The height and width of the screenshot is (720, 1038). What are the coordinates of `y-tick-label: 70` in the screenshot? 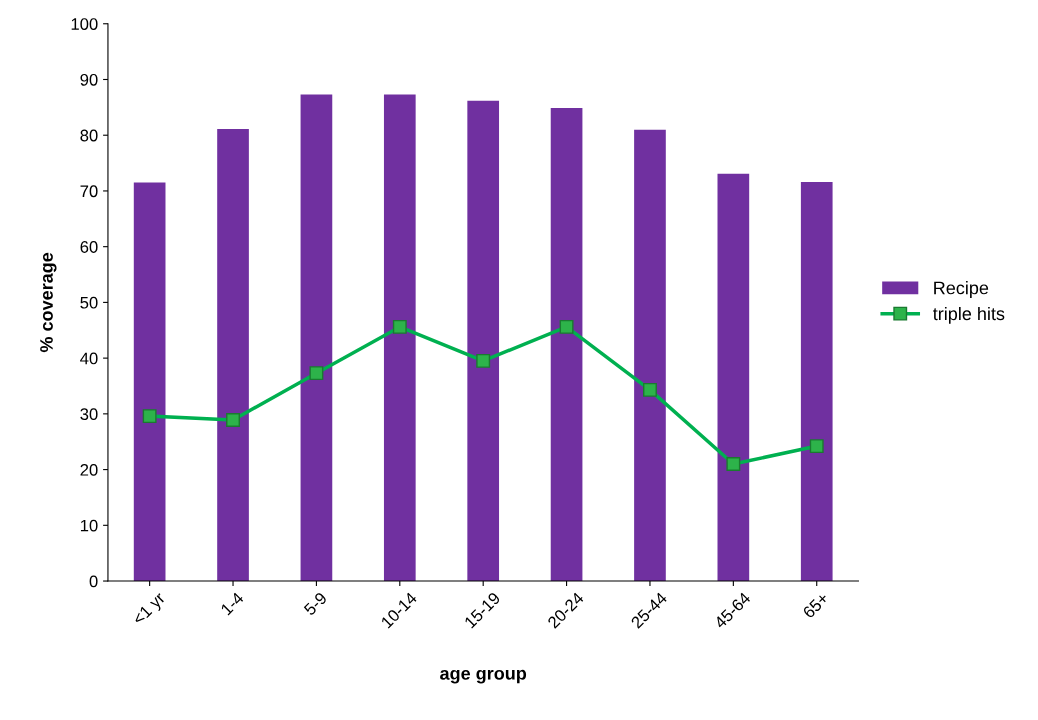 It's located at (89, 191).